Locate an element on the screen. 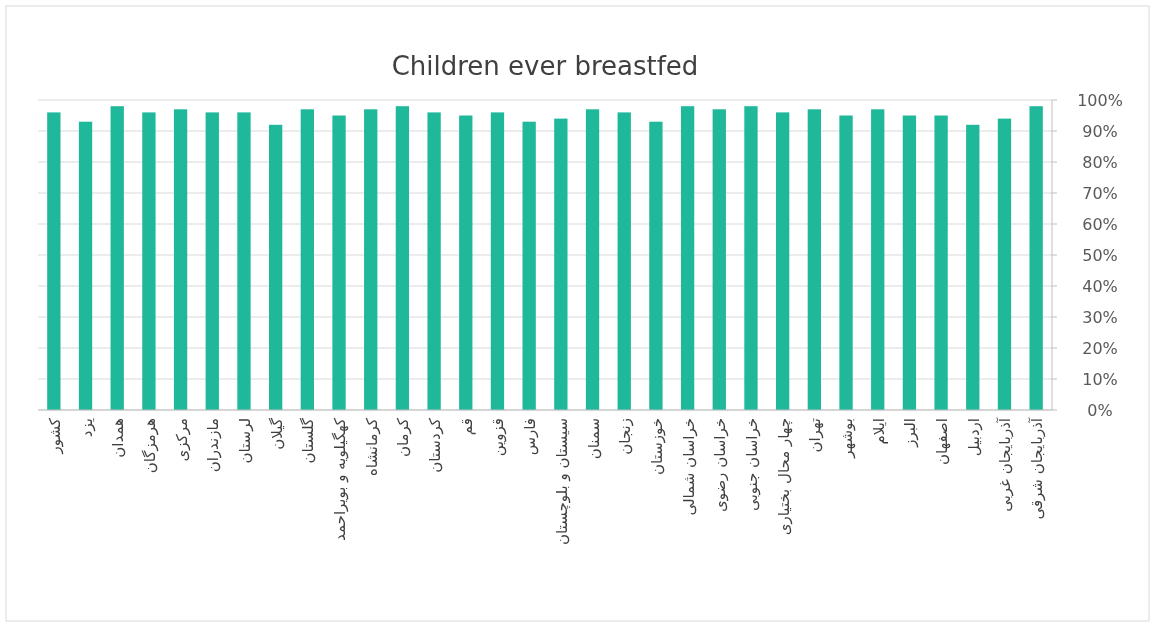  y-tick-label: 10% is located at coordinates (1100, 379).